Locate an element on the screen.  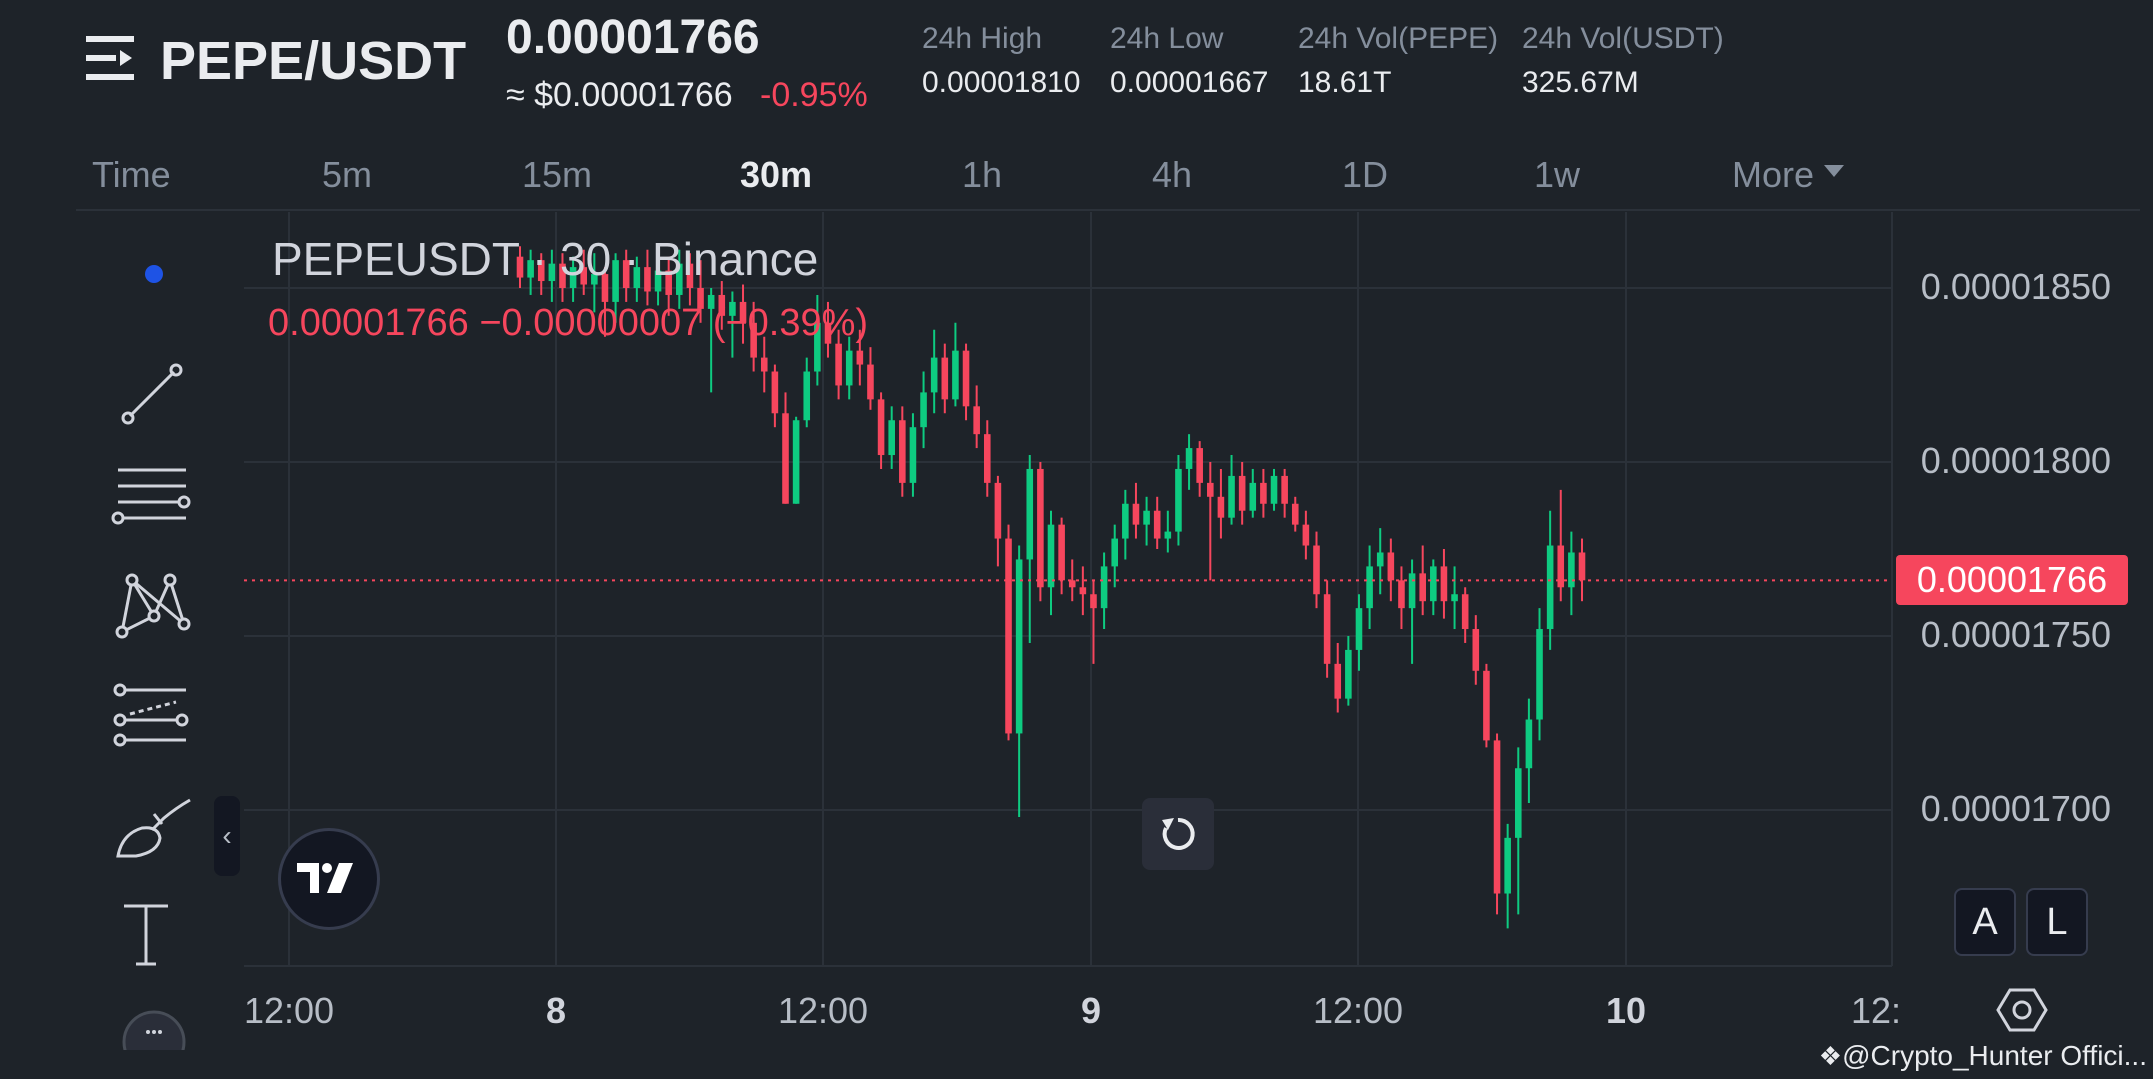
tab-5m: 5m is located at coordinates (347, 174).